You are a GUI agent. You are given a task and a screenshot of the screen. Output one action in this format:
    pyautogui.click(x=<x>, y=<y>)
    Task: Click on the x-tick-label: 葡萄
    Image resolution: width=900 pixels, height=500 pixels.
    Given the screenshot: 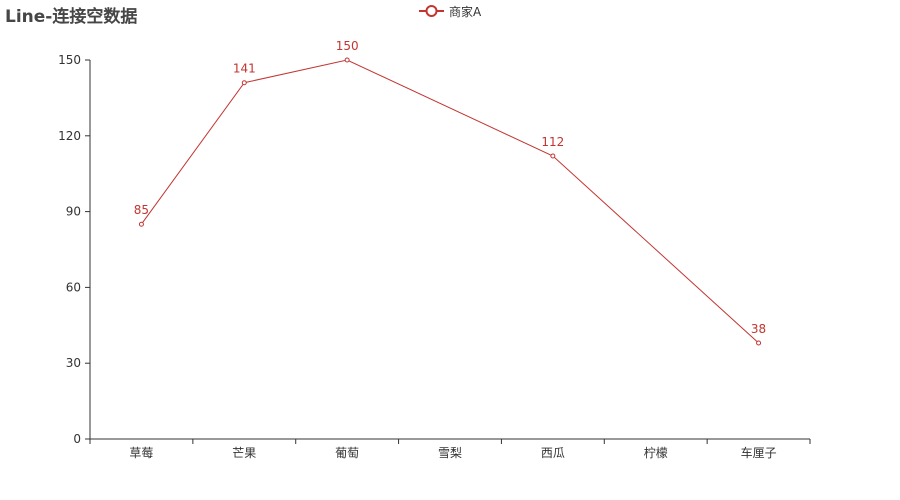 What is the action you would take?
    pyautogui.click(x=347, y=453)
    